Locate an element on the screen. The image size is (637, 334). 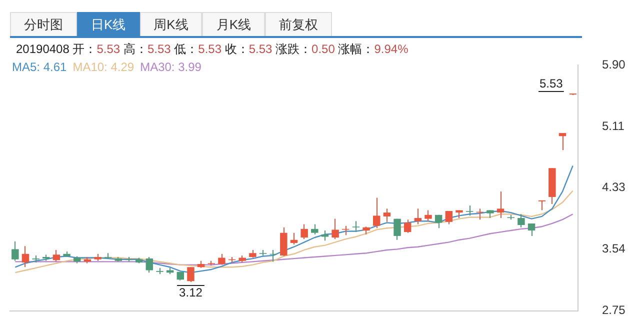
text: MA5: 4.61 is located at coordinates (39, 67).